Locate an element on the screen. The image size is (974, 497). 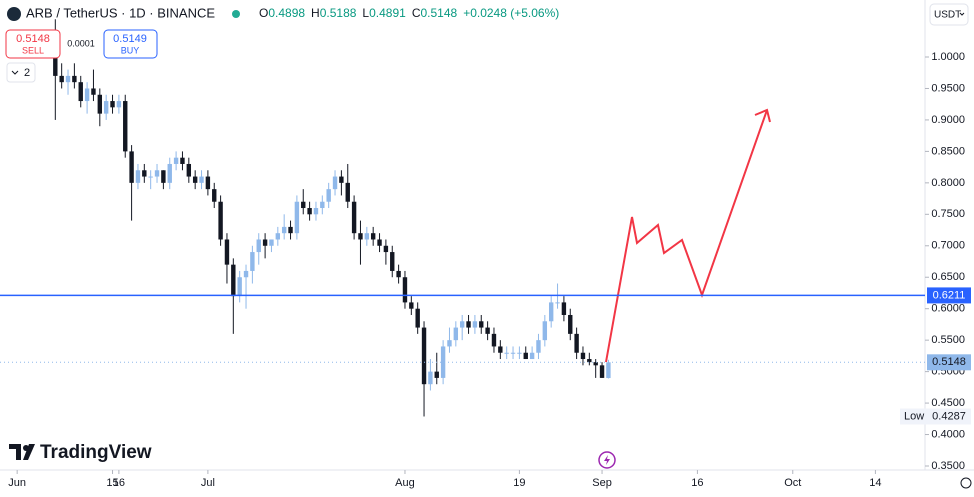
sell-label: SELL is located at coordinates (33, 50).